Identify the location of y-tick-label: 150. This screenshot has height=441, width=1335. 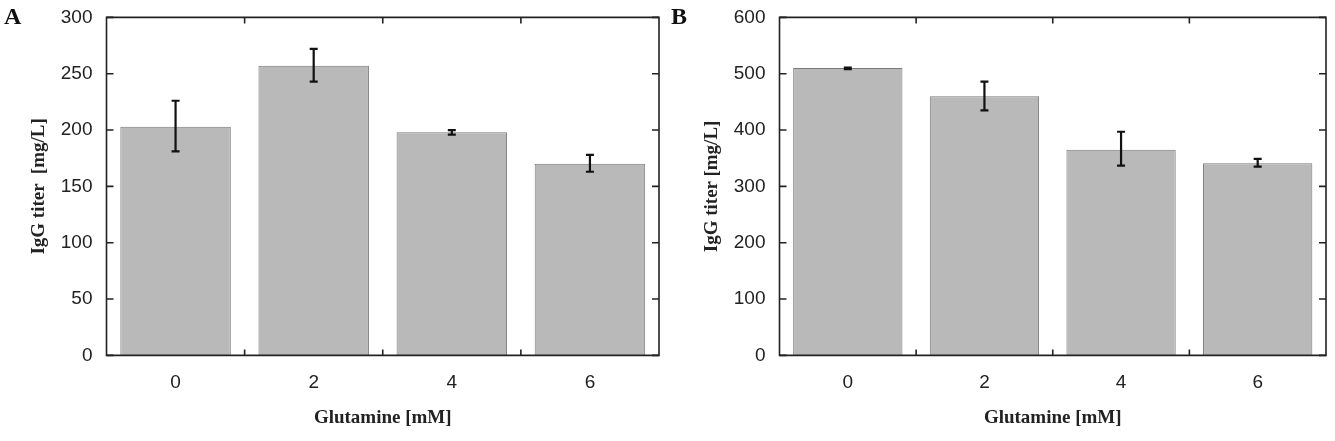
(76, 185).